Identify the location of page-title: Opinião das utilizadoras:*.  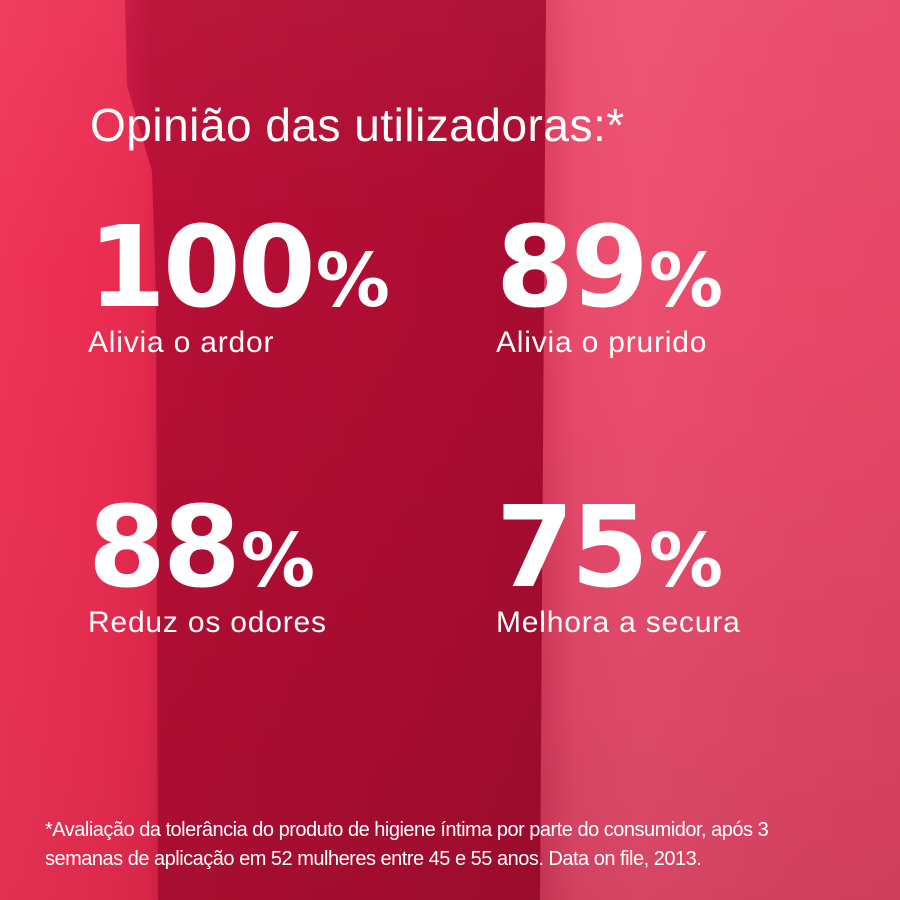
(357, 125).